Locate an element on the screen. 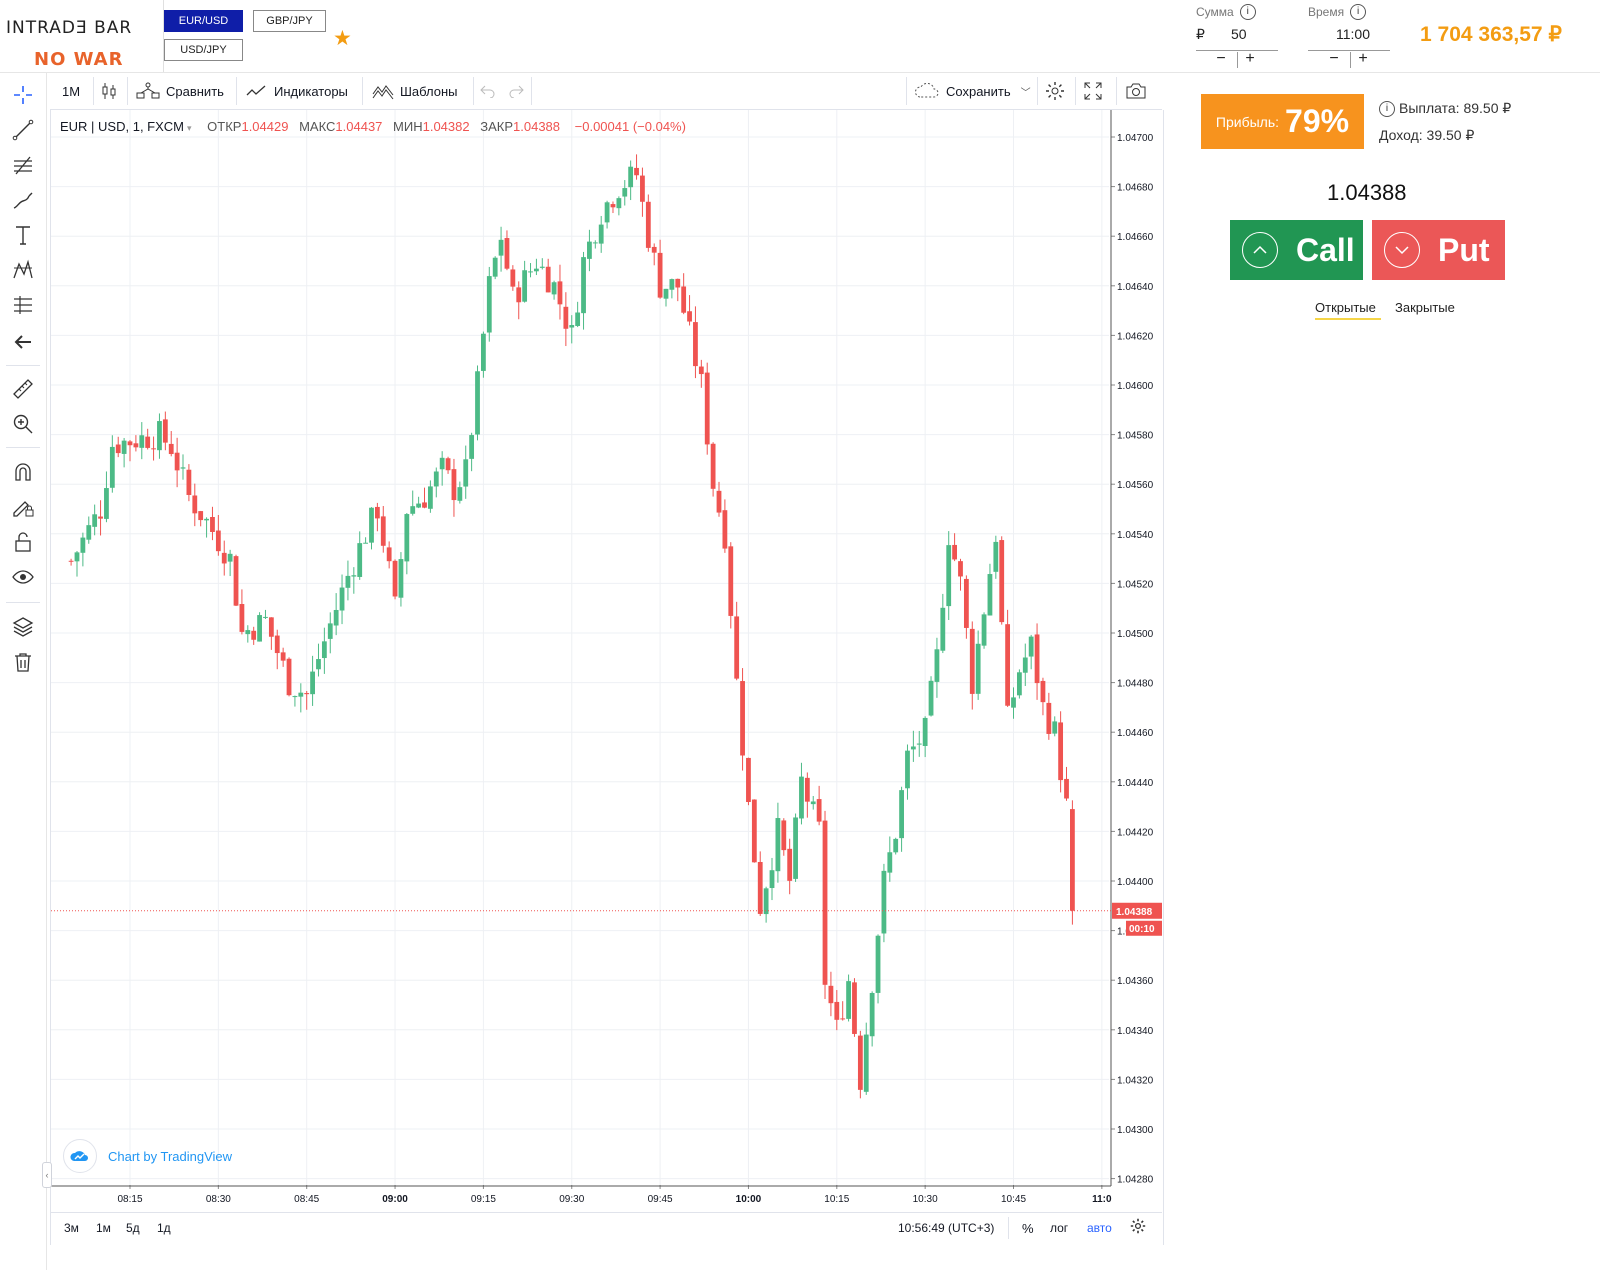 Image resolution: width=1600 pixels, height=1270 pixels. time-minus-button: − is located at coordinates (1334, 58).